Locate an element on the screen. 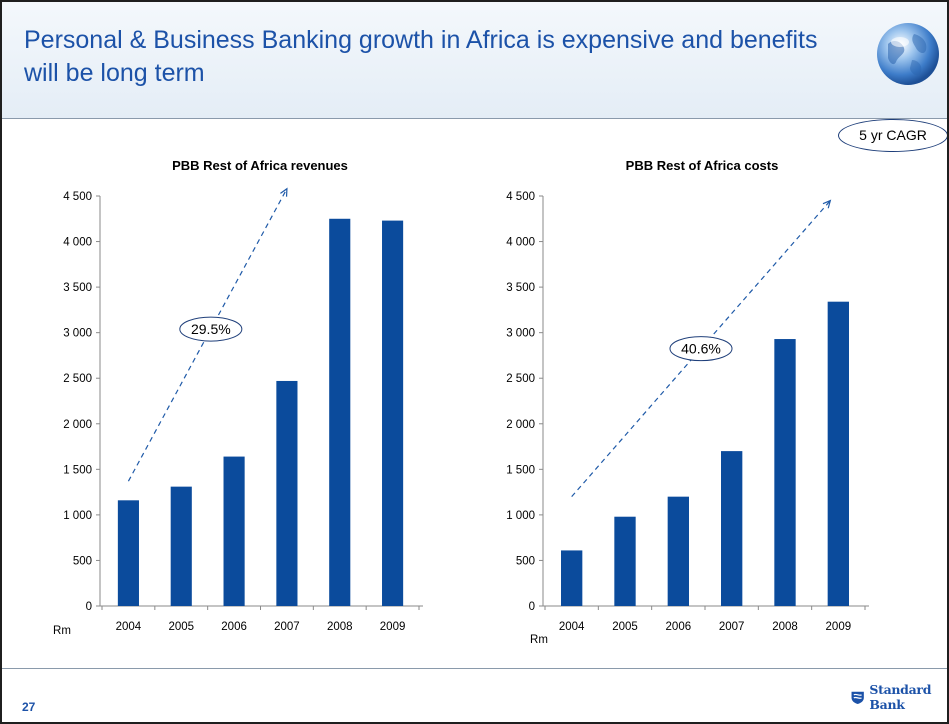 This screenshot has width=949, height=724. costs-y-tick-label: 4 000 is located at coordinates (520, 243).